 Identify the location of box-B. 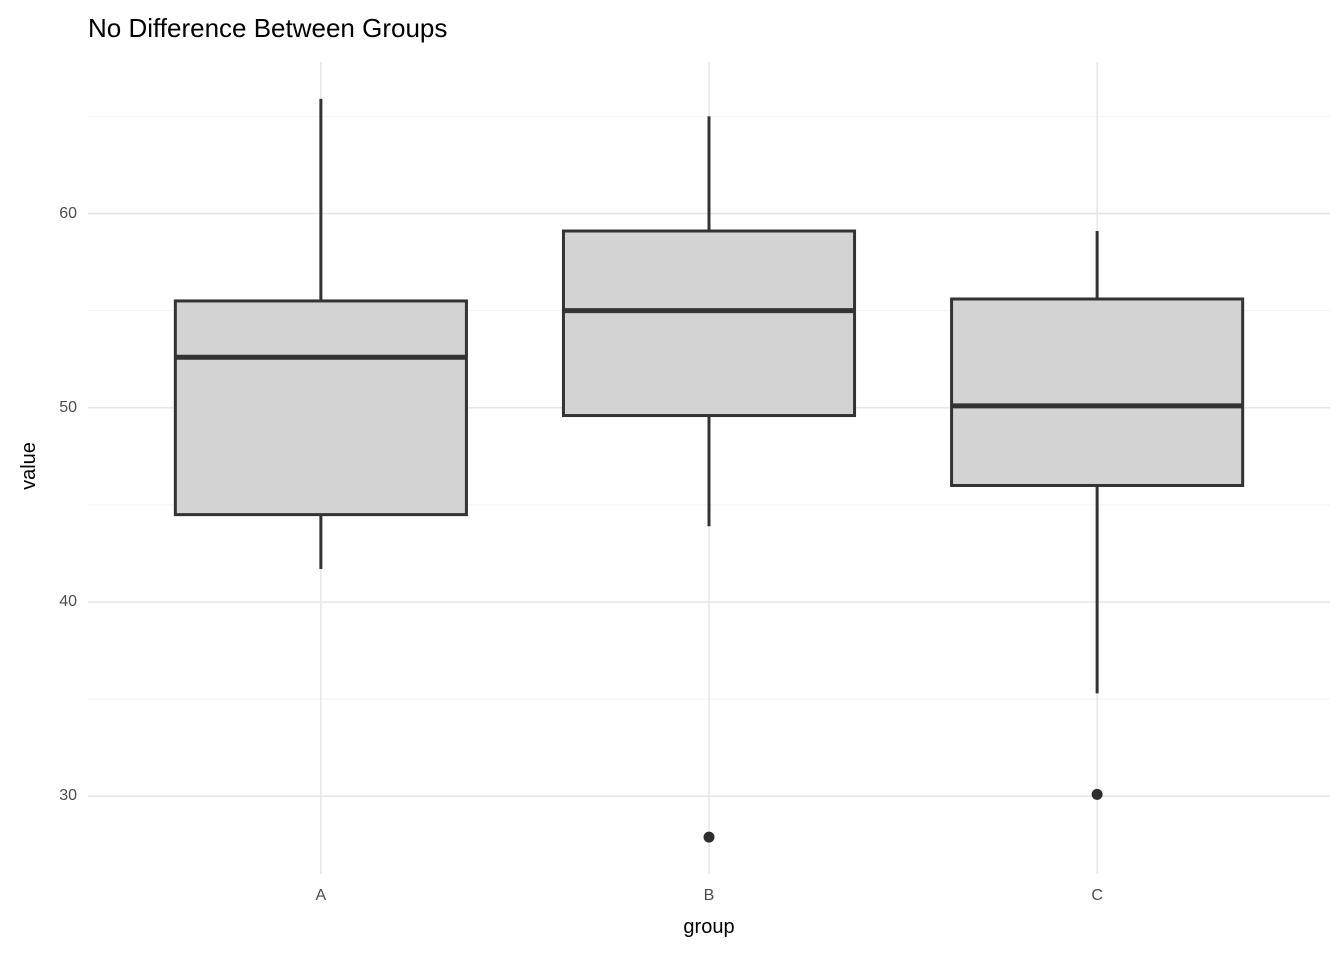
(709, 323).